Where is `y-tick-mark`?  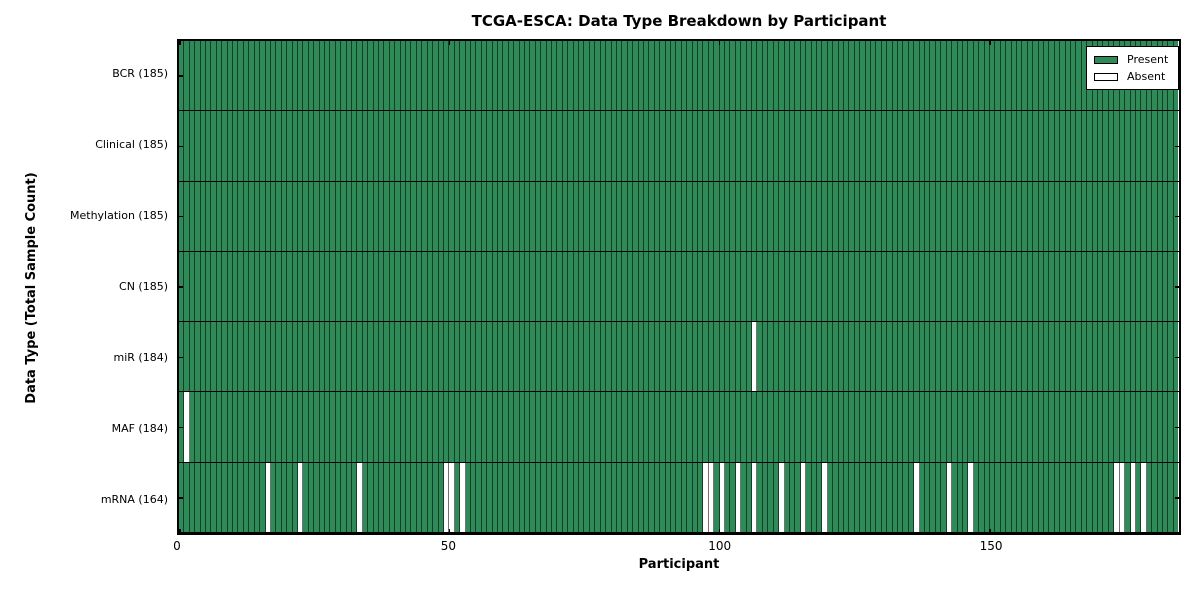 y-tick-mark is located at coordinates (181, 498).